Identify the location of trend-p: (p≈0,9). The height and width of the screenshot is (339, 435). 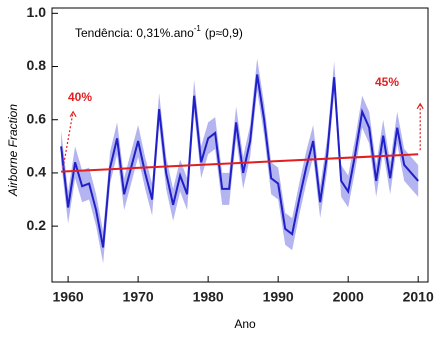
(224, 33).